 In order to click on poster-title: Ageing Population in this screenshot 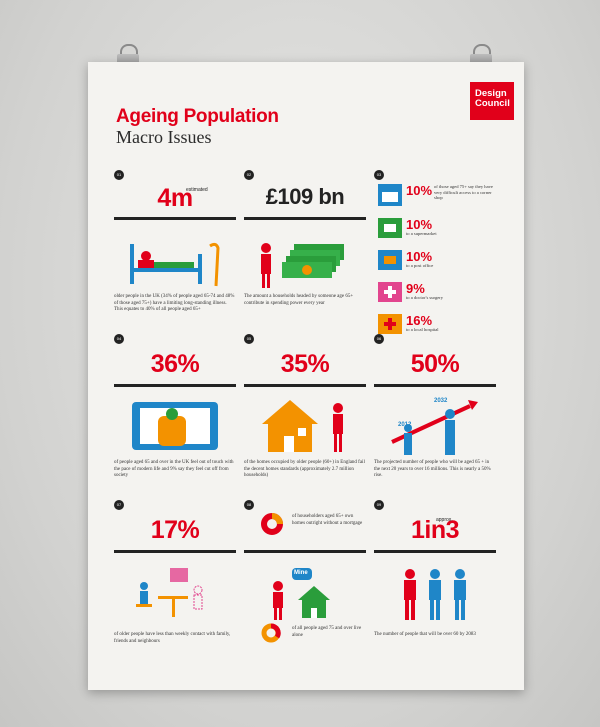, I will do `click(197, 116)`.